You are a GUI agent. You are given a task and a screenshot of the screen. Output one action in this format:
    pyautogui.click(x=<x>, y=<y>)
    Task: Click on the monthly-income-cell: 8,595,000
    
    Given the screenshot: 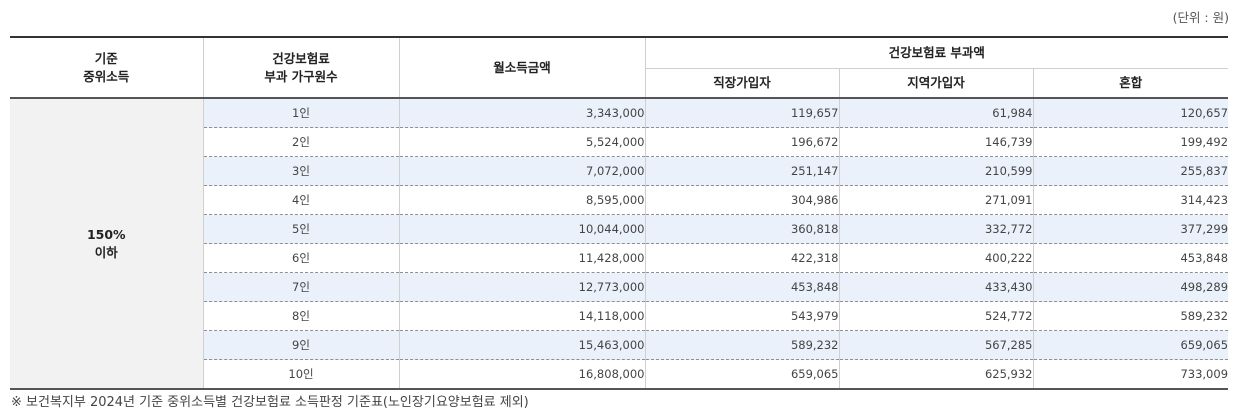 What is the action you would take?
    pyautogui.click(x=521, y=200)
    